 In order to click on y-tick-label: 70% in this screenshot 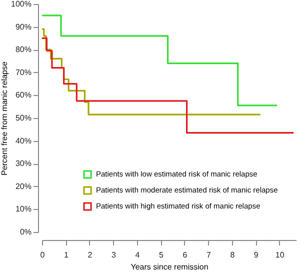, I will do `click(23, 72)`.